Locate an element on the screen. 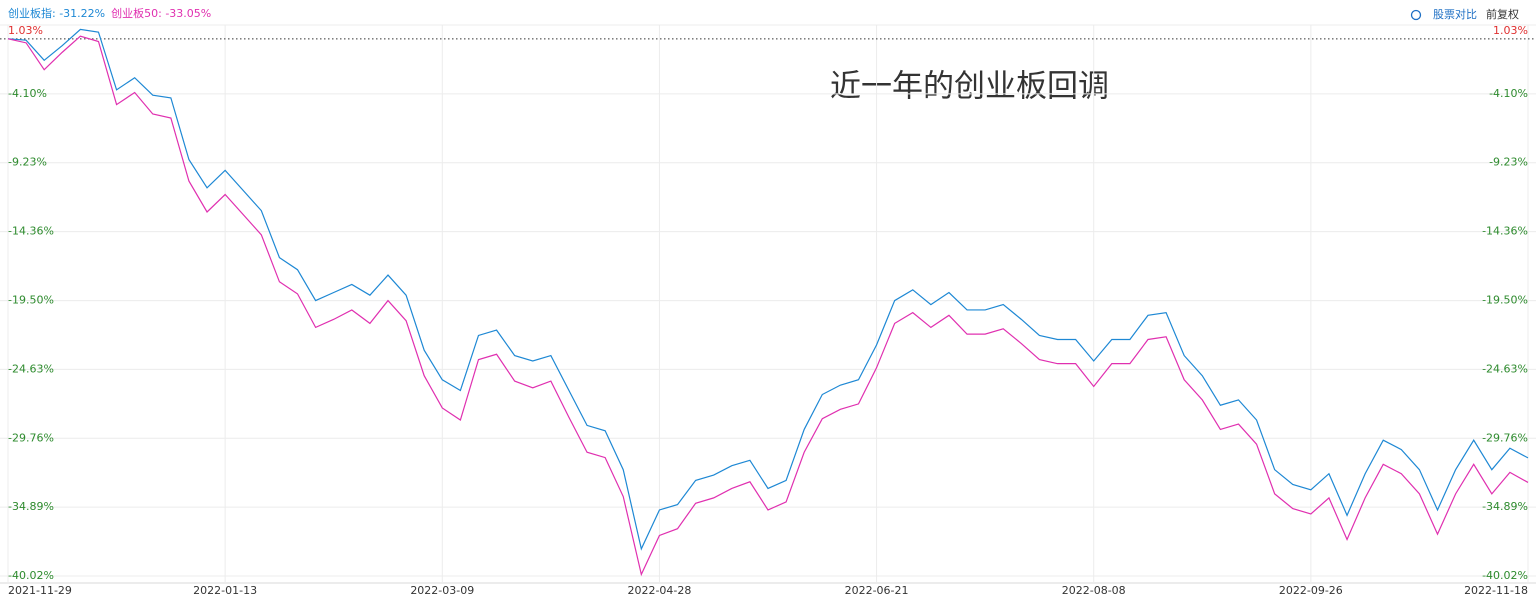 Image resolution: width=1536 pixels, height=599 pixels. y-tick-label: 1.03% is located at coordinates (25, 30).